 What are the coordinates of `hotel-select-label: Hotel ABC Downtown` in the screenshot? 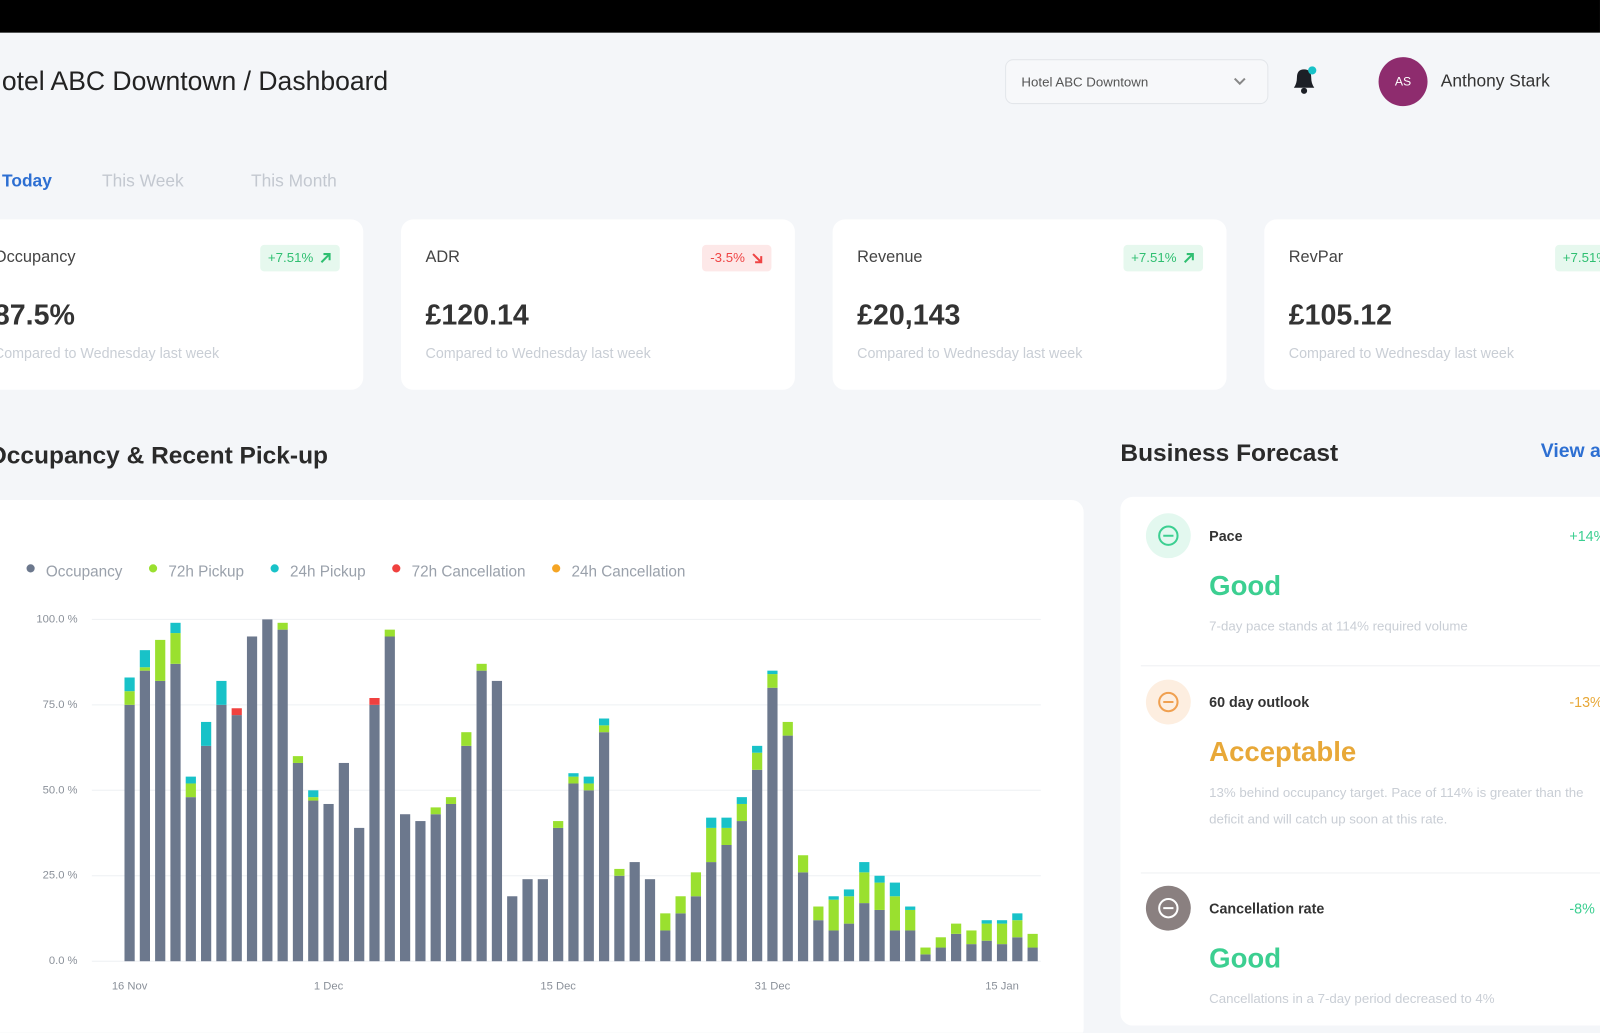 It's located at (1085, 82).